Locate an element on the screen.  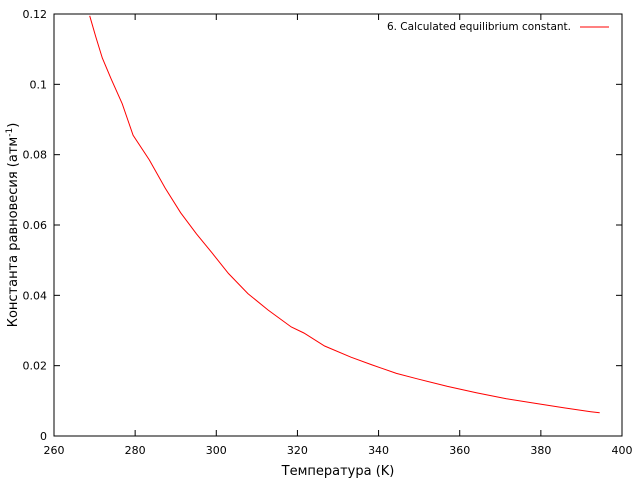
y-axis-title-superscript: -1 is located at coordinates (10, 132).